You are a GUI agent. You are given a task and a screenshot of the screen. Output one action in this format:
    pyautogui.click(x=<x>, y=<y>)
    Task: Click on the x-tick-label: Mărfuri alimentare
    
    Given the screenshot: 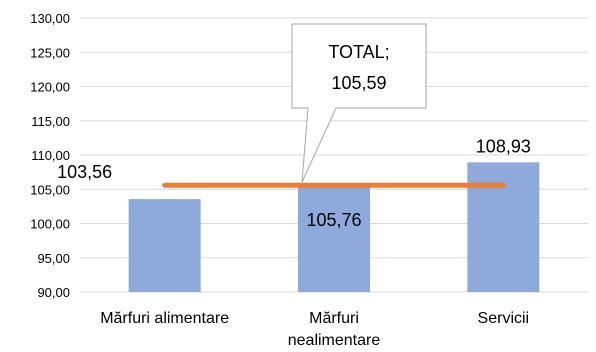 What is the action you would take?
    pyautogui.click(x=164, y=318)
    